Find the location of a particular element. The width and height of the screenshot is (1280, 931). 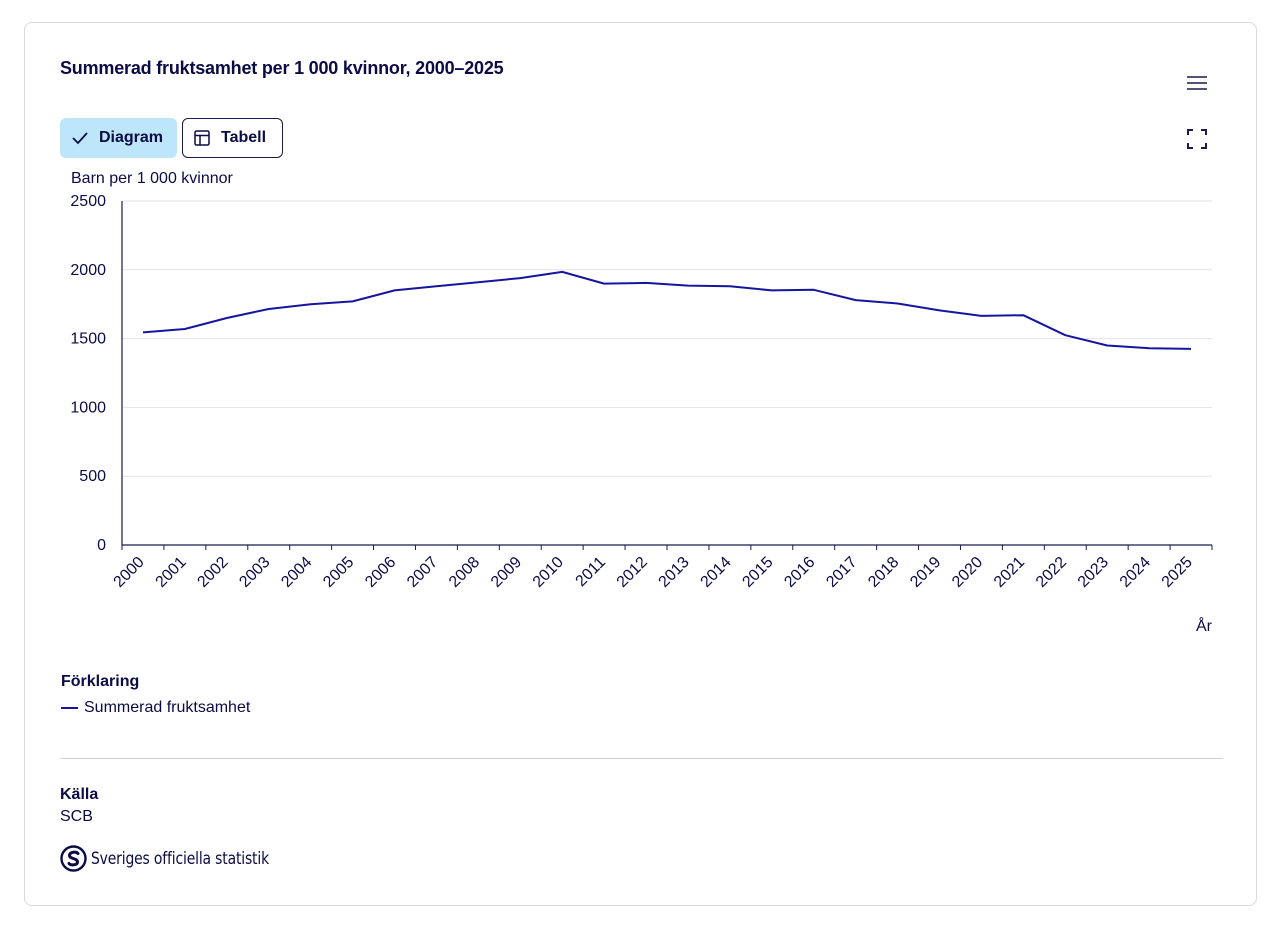

hamburger-menu-icon is located at coordinates (1197, 83).